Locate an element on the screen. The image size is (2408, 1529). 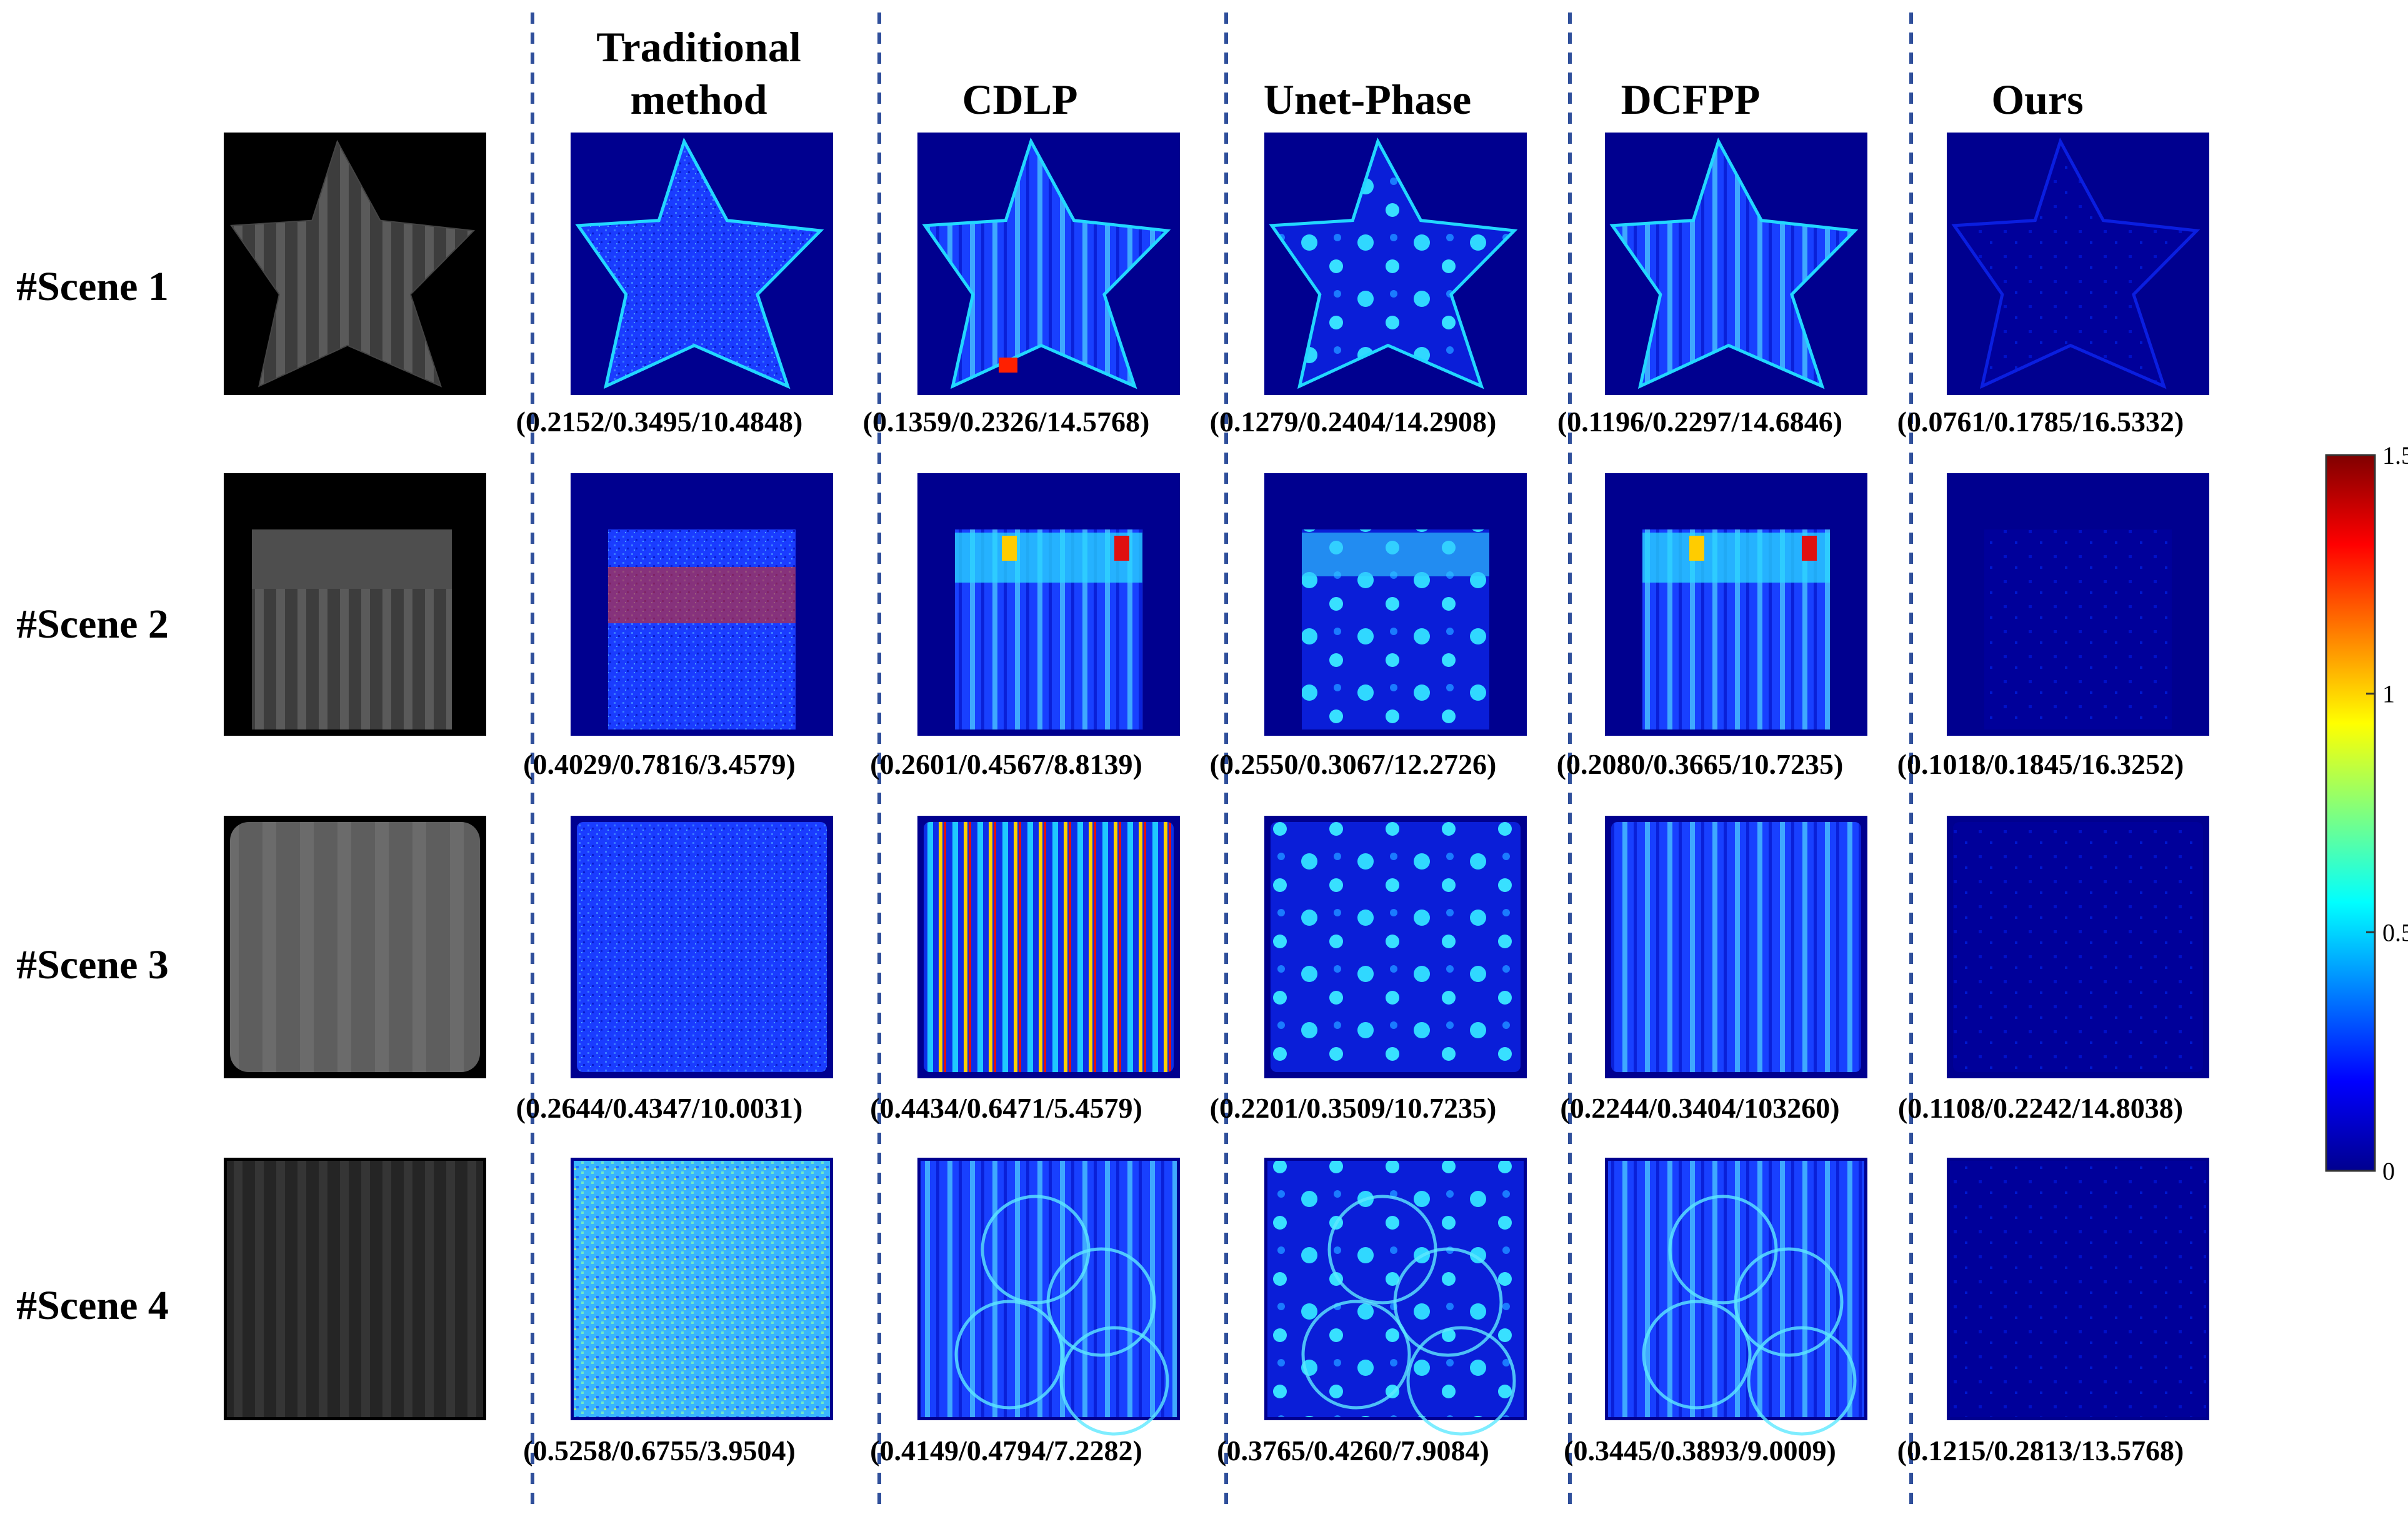
metric-scene-3-unet-phase: (0.2201/0.3509/10.7235) is located at coordinates (1353, 1108).